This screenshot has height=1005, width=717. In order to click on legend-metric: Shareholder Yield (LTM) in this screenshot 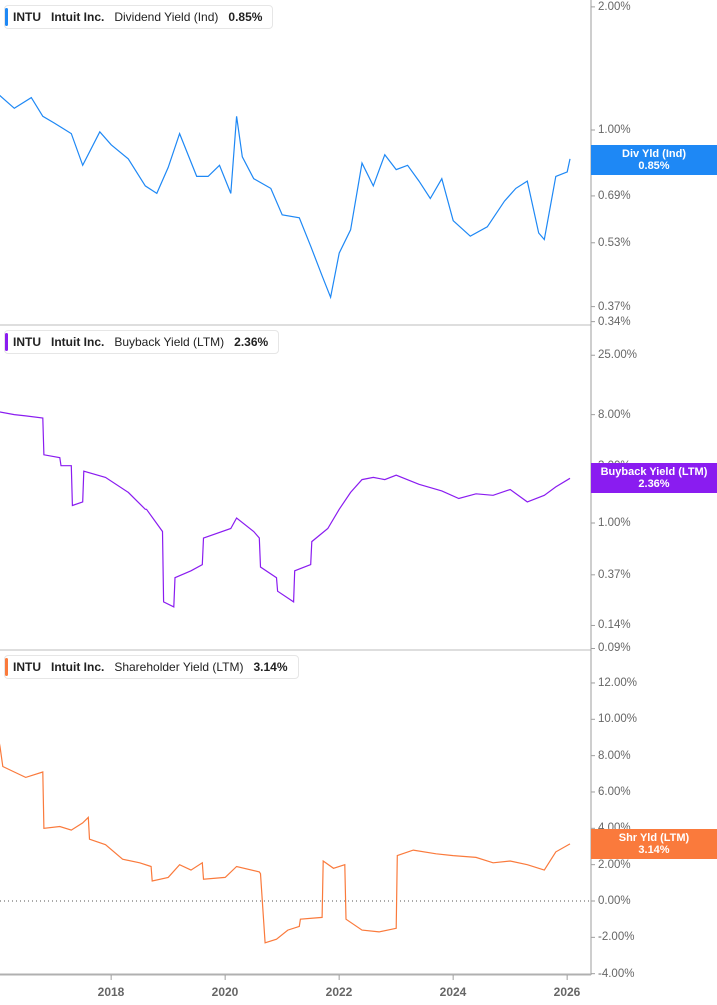, I will do `click(179, 667)`.